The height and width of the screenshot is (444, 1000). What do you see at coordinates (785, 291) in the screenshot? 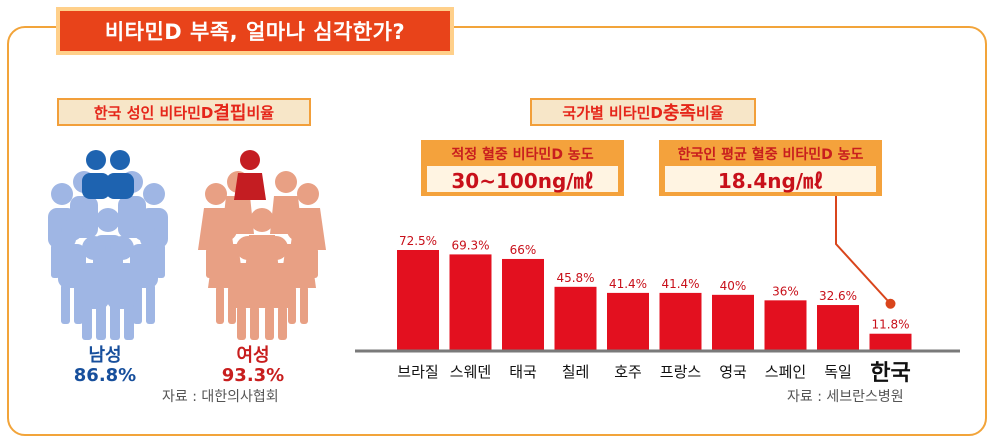
I see `bar-value-label: 36%` at bounding box center [785, 291].